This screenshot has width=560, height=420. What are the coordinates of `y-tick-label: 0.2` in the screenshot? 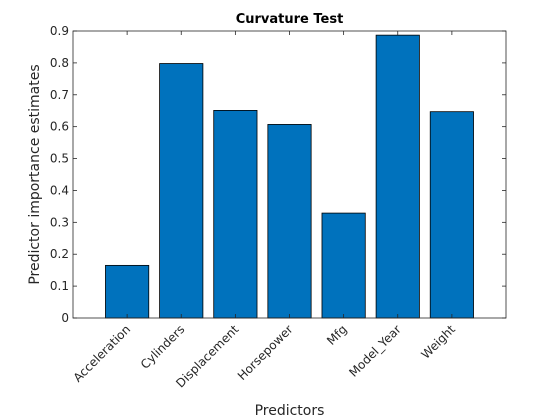 It's located at (59, 254).